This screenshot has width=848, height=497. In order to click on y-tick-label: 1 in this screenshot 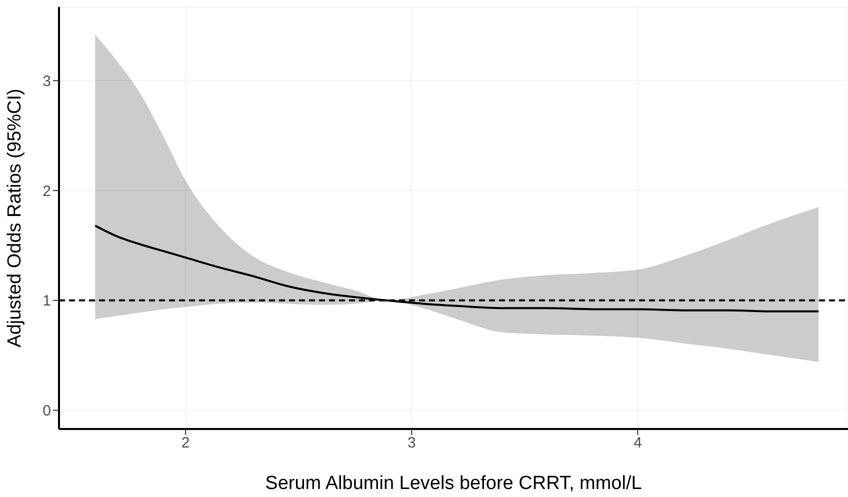, I will do `click(46, 301)`.